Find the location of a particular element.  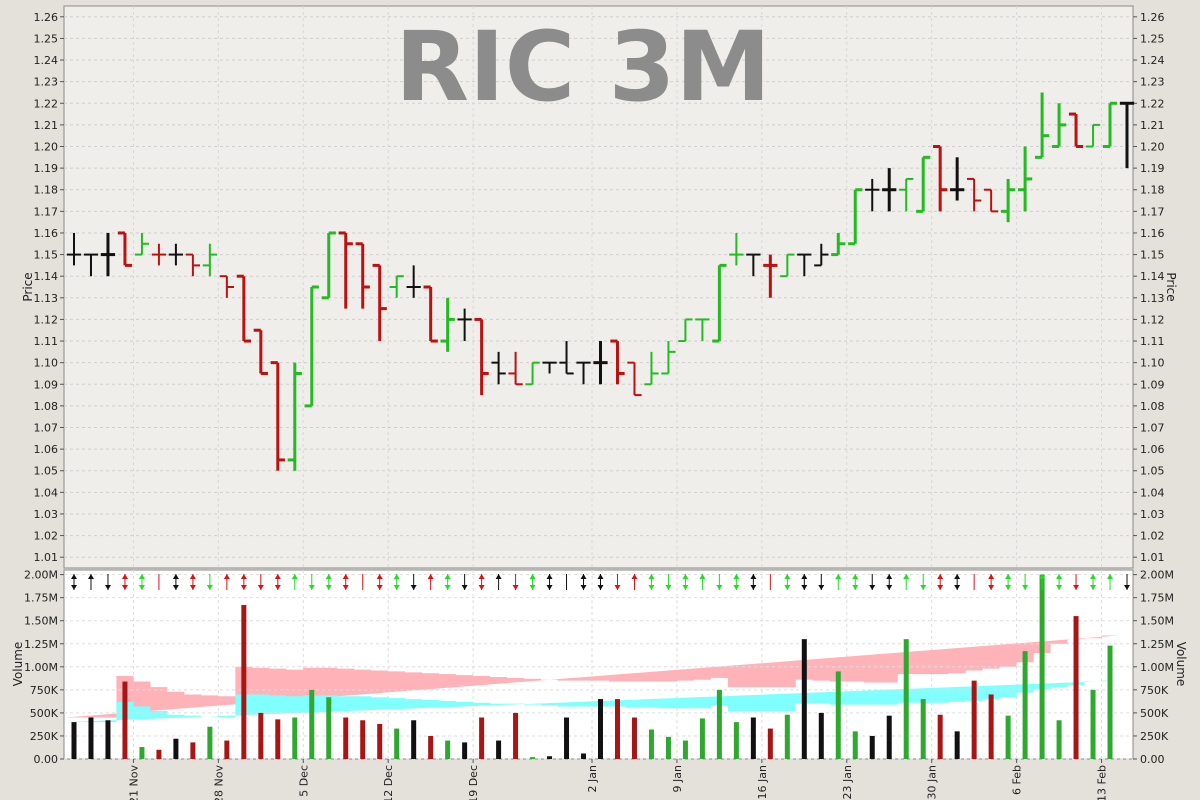

price-tick-label-left: 1.10 is located at coordinates (46, 363).